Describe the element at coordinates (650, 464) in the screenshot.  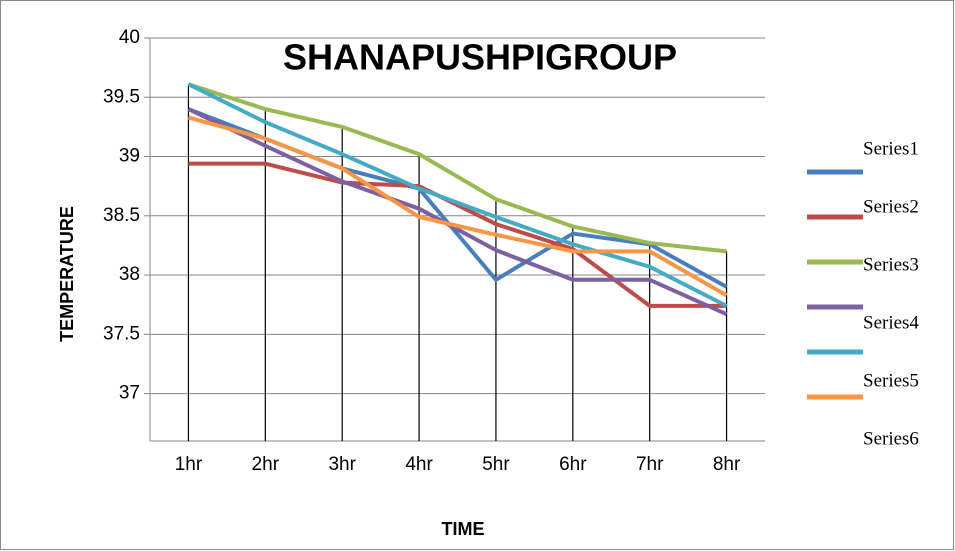
I see `x-tick-label: 7hr` at that location.